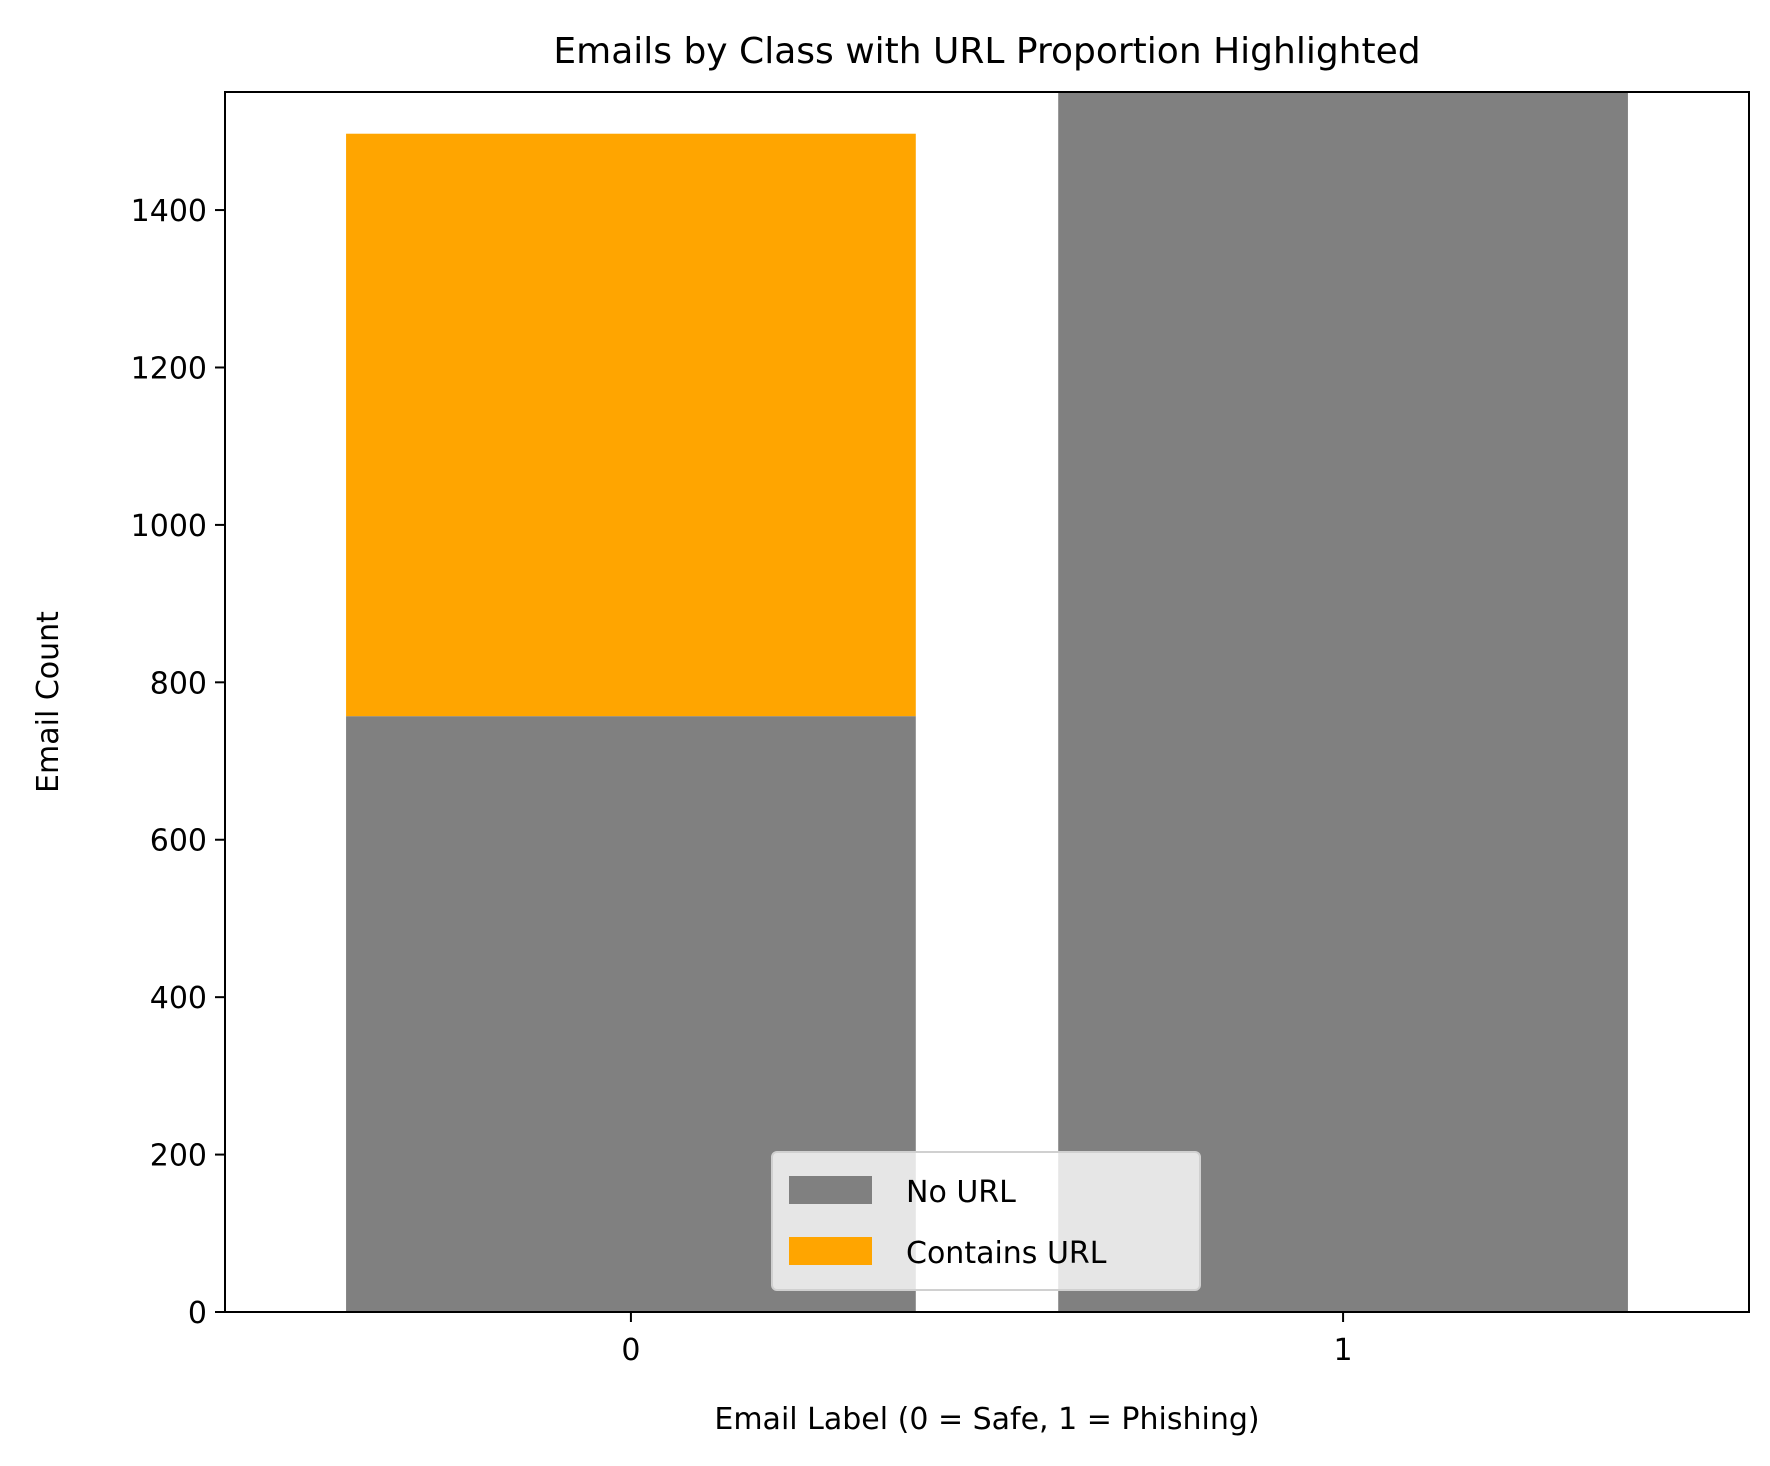 The height and width of the screenshot is (1466, 1770). I want to click on x-tick-label: 1, so click(1343, 1350).